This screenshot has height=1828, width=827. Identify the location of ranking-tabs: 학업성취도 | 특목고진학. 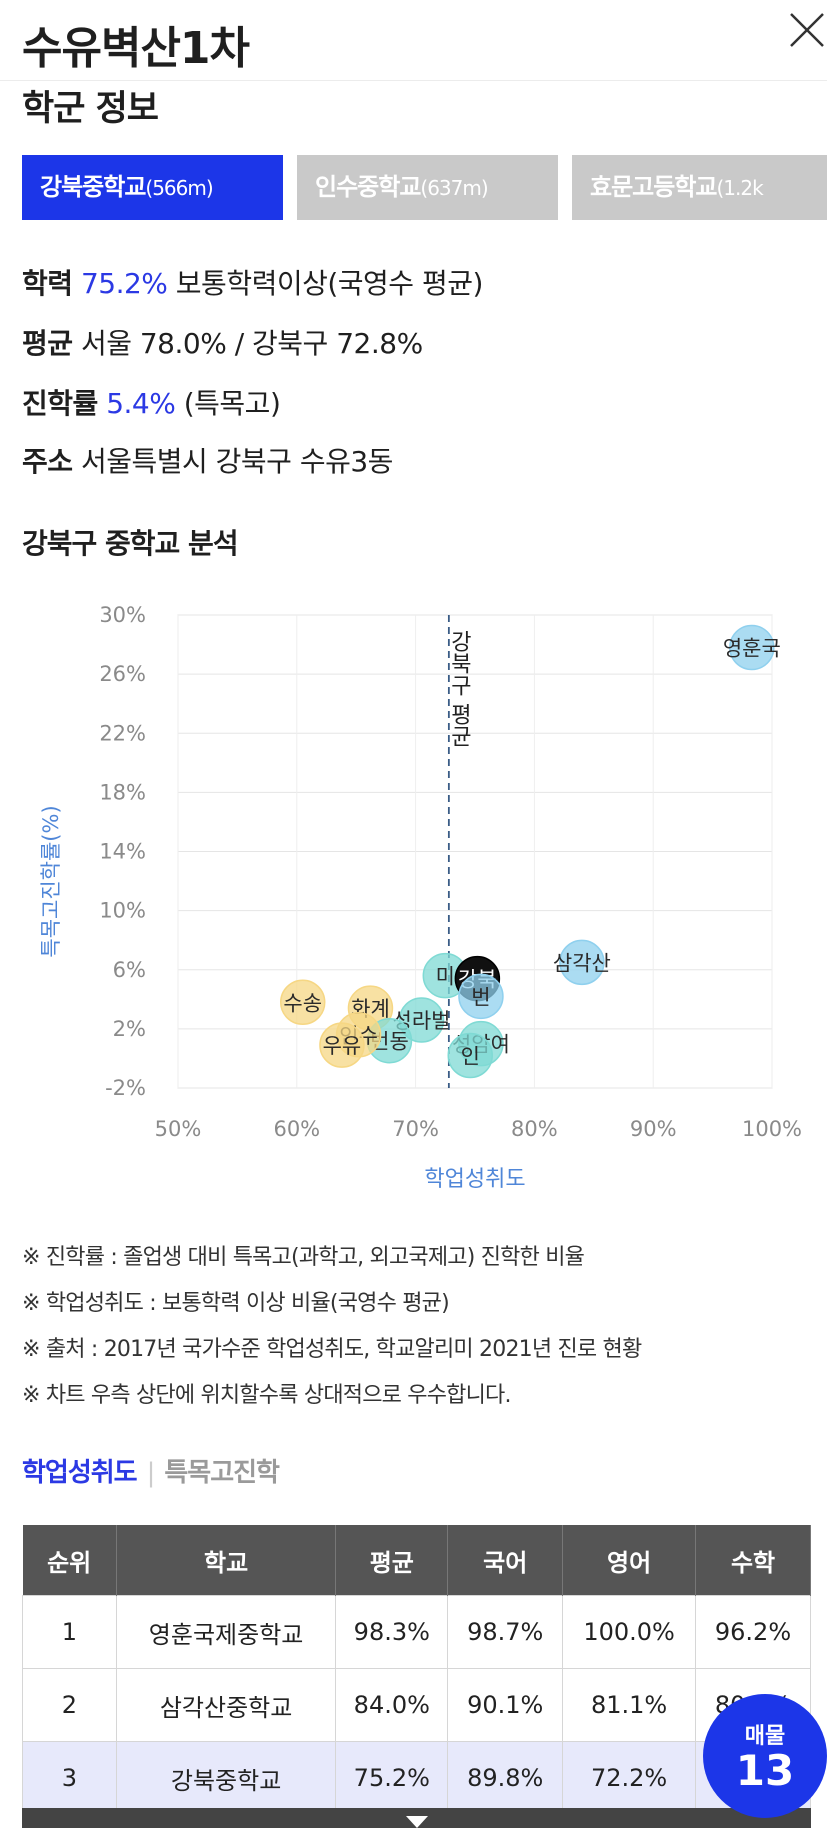
(151, 1470).